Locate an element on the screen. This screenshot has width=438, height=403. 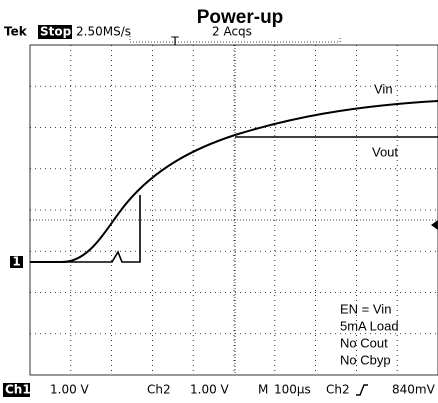
ch1-scale: 1.00 V is located at coordinates (70, 390).